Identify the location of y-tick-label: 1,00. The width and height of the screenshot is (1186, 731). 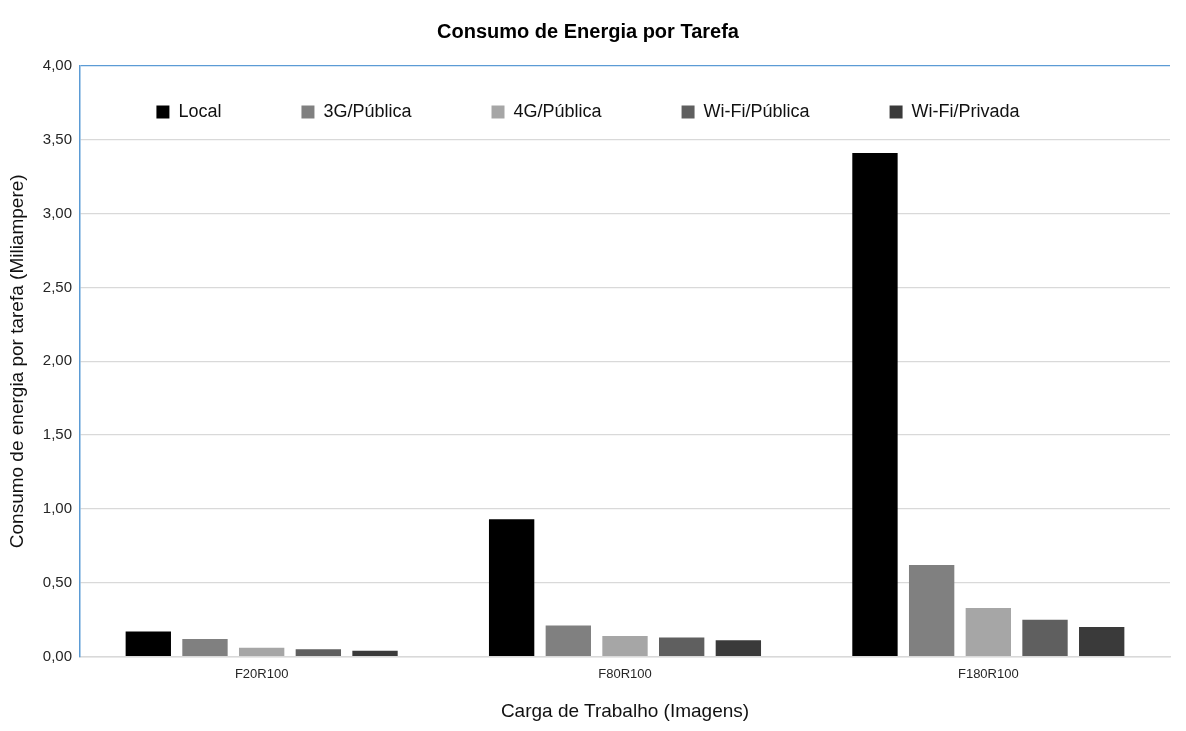
(57, 508).